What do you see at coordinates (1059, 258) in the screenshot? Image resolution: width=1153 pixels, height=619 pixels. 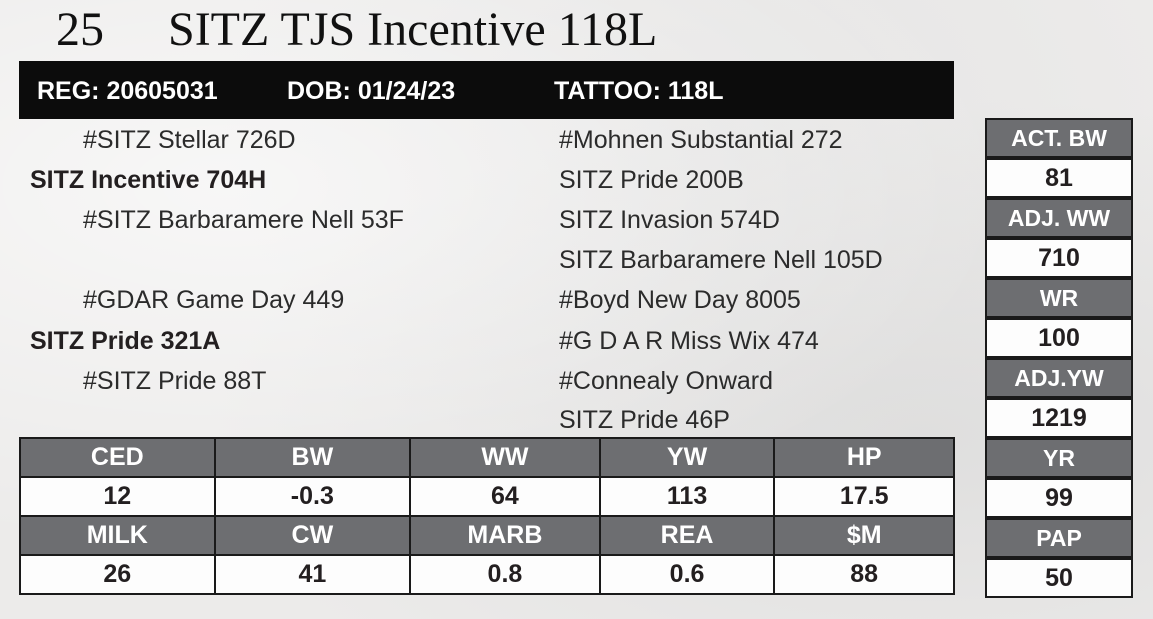 I see `stat-value: 710` at bounding box center [1059, 258].